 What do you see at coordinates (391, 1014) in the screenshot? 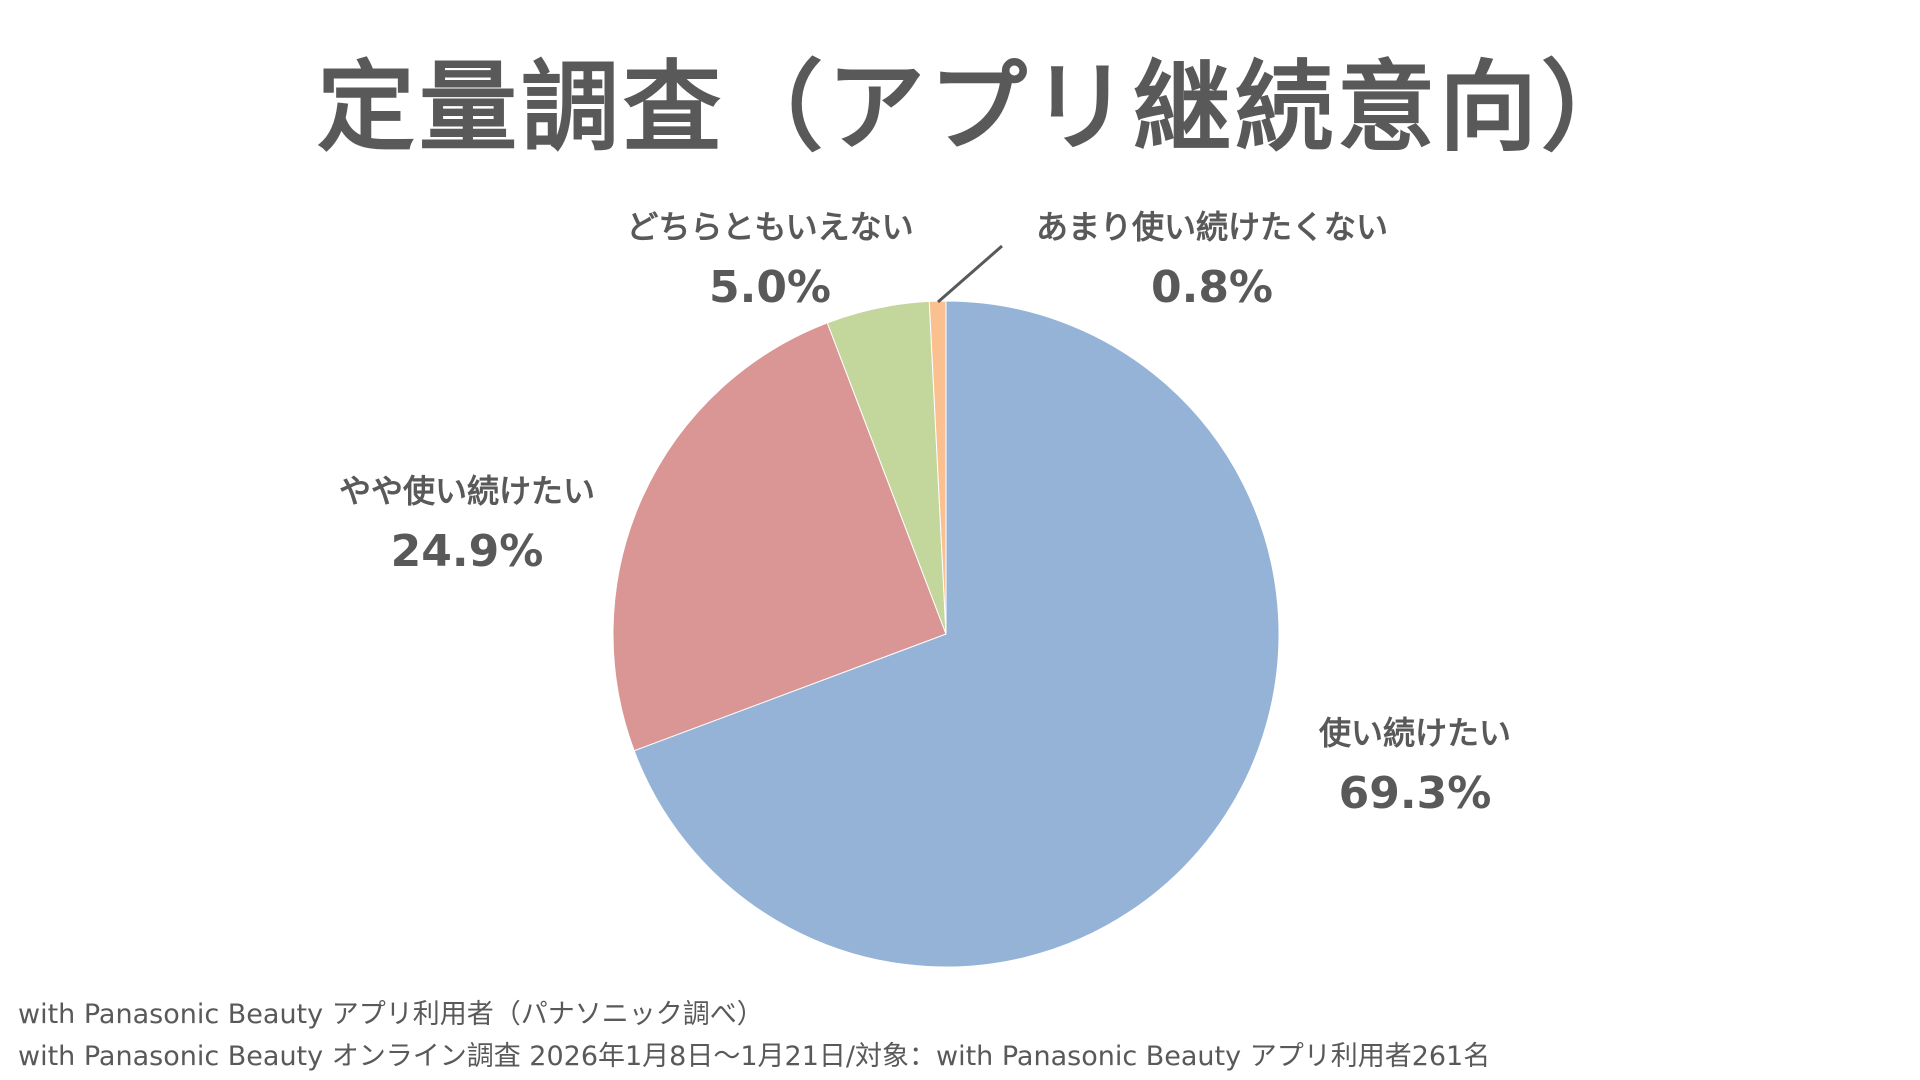
I see `footer-source: with Panasonic Beauty アプリ利用者（パナソニック調べ）` at bounding box center [391, 1014].